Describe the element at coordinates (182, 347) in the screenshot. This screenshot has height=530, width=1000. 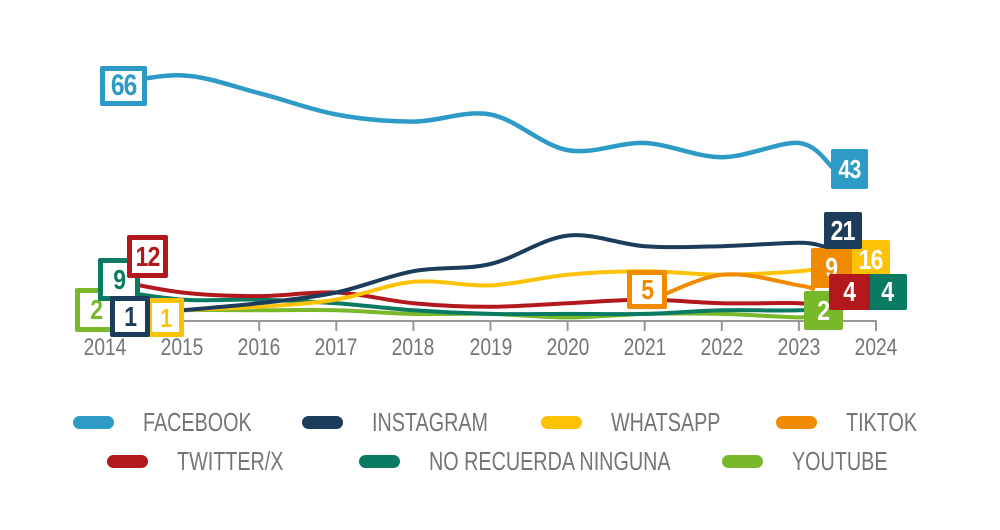
I see `x-axis-label-2015: 2015` at that location.